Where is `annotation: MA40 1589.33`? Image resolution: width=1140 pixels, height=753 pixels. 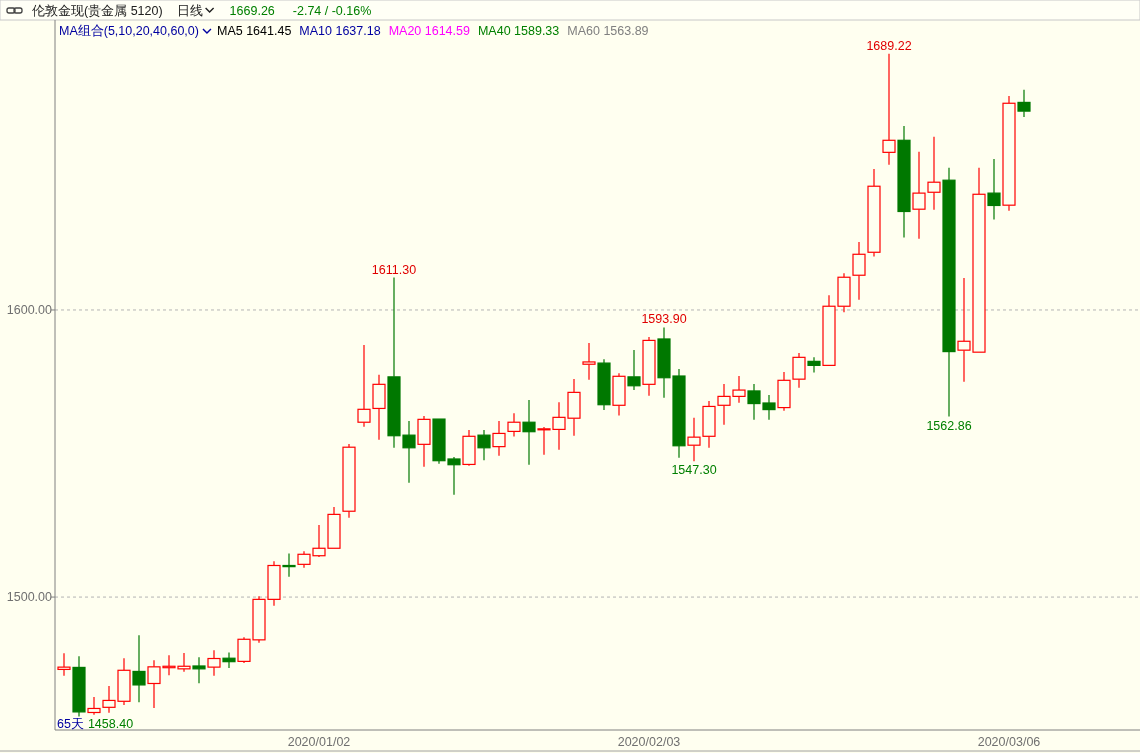 annotation: MA40 1589.33 is located at coordinates (518, 31).